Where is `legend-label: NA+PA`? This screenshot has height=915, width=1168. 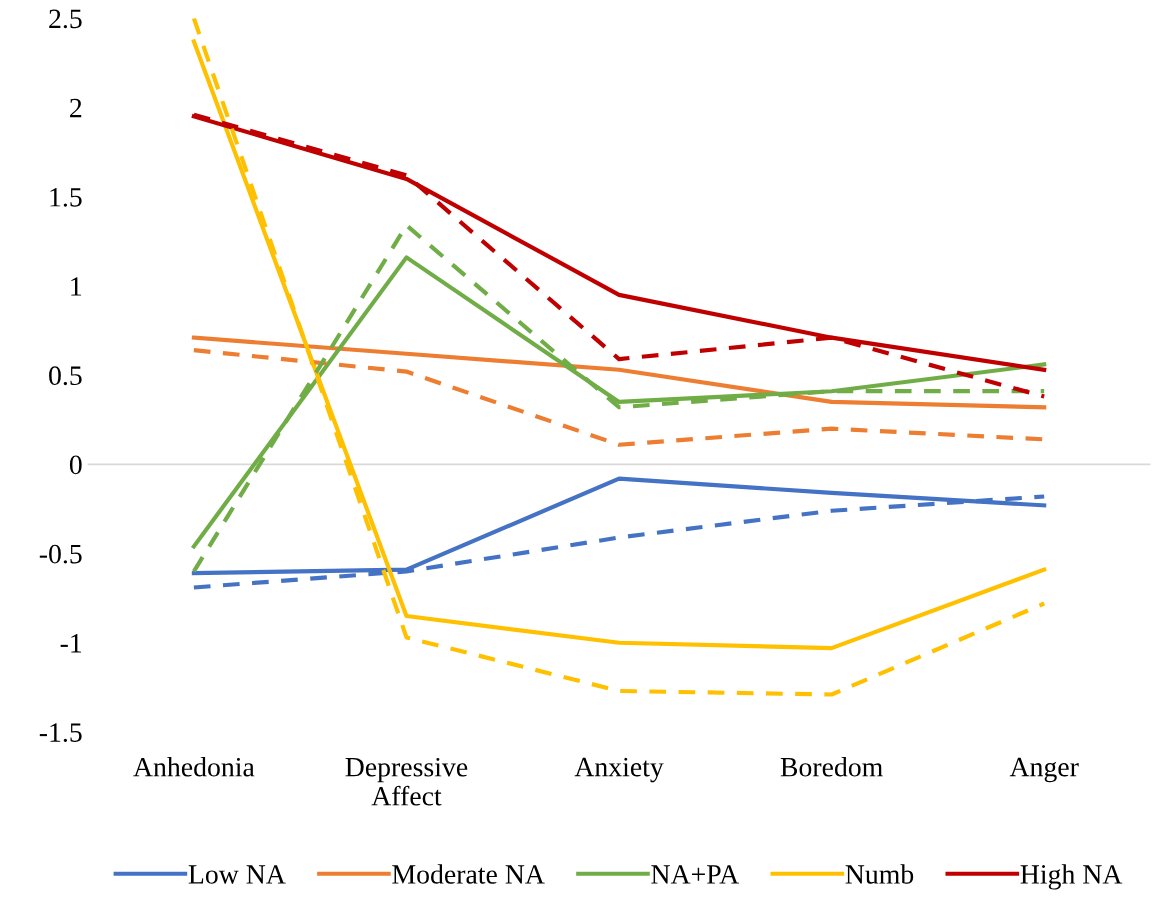 legend-label: NA+PA is located at coordinates (695, 874).